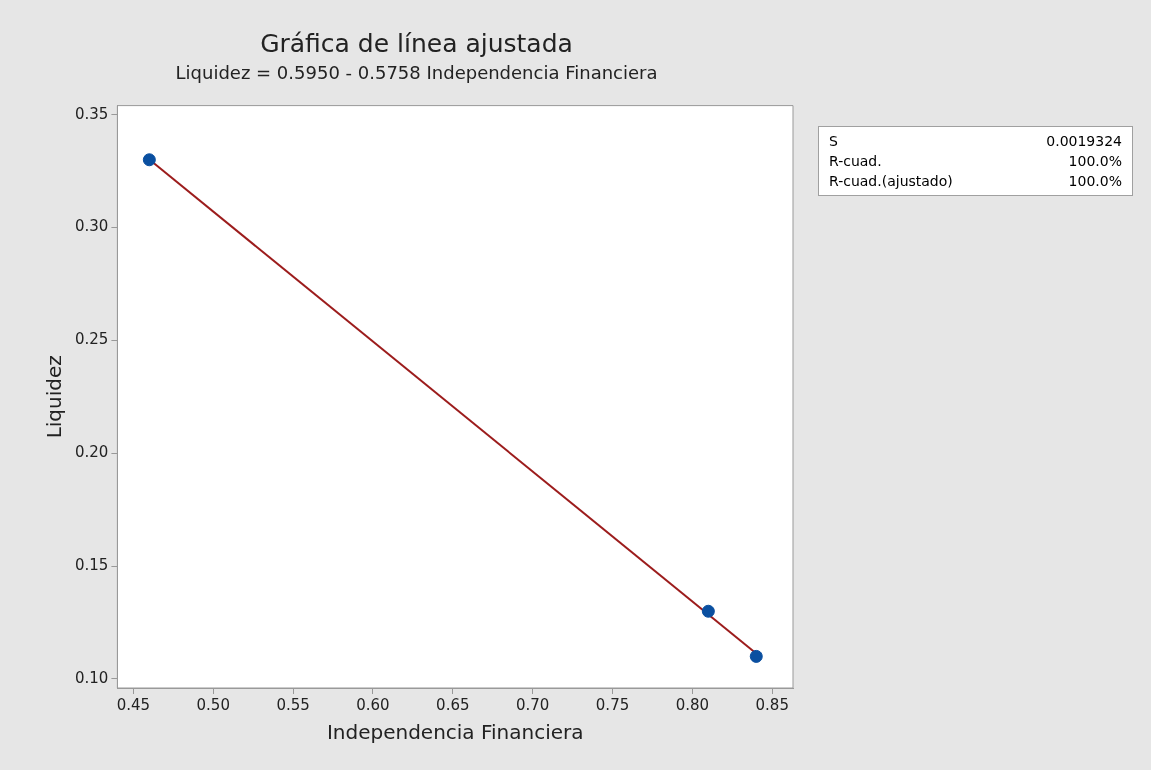  I want to click on x-tick-label: 0.70, so click(532, 704).